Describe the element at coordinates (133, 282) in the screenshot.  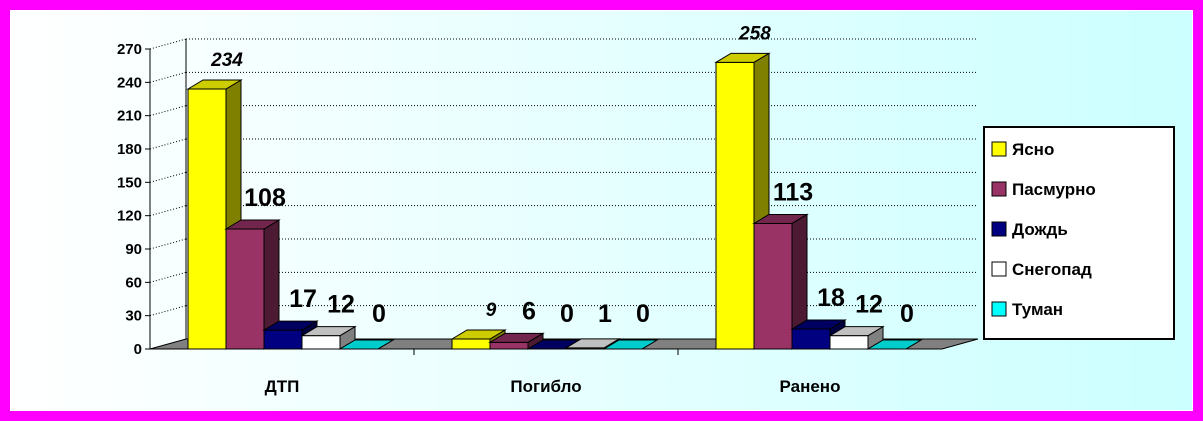
I see `y-tick-label: 60` at that location.